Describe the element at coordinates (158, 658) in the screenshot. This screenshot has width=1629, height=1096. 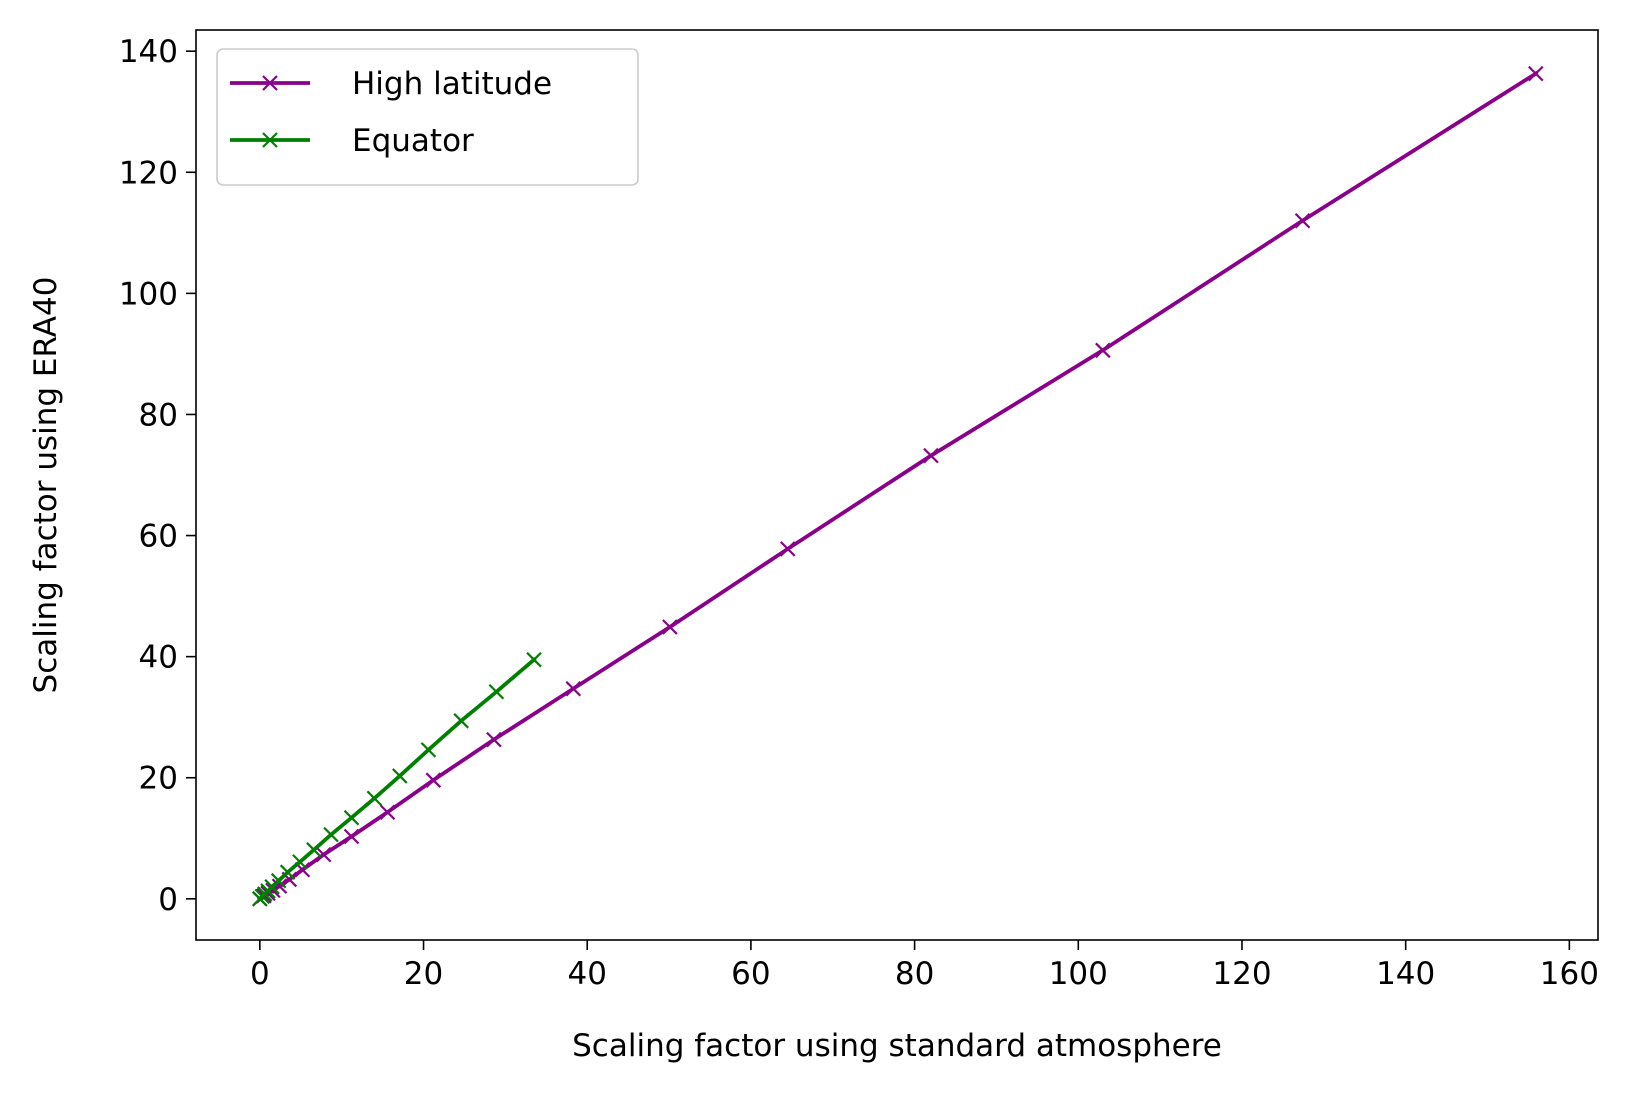
I see `y-tick-label: 40` at that location.